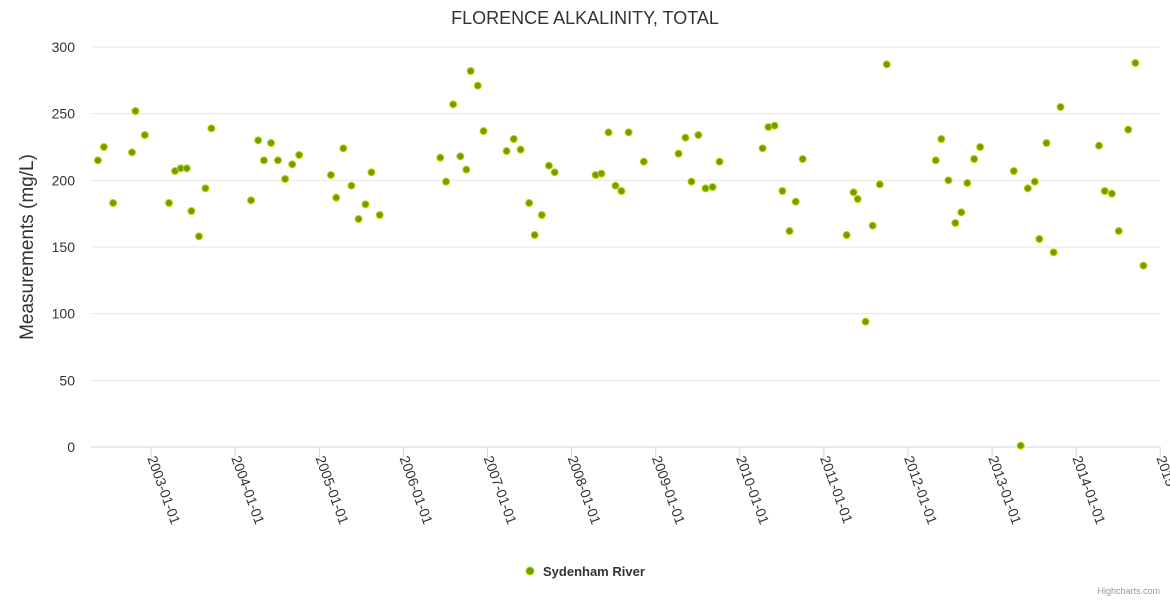 The image size is (1170, 600). I want to click on legend: Sydenham River, so click(585, 571).